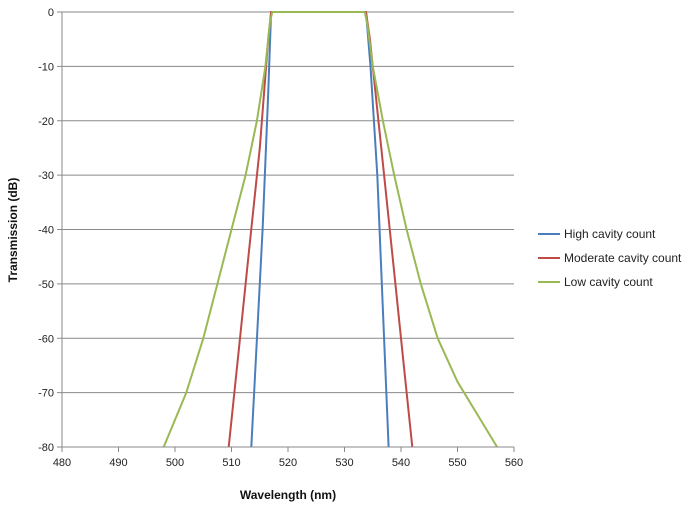 The image size is (700, 507). I want to click on x-tick-label-8: 560, so click(514, 463).